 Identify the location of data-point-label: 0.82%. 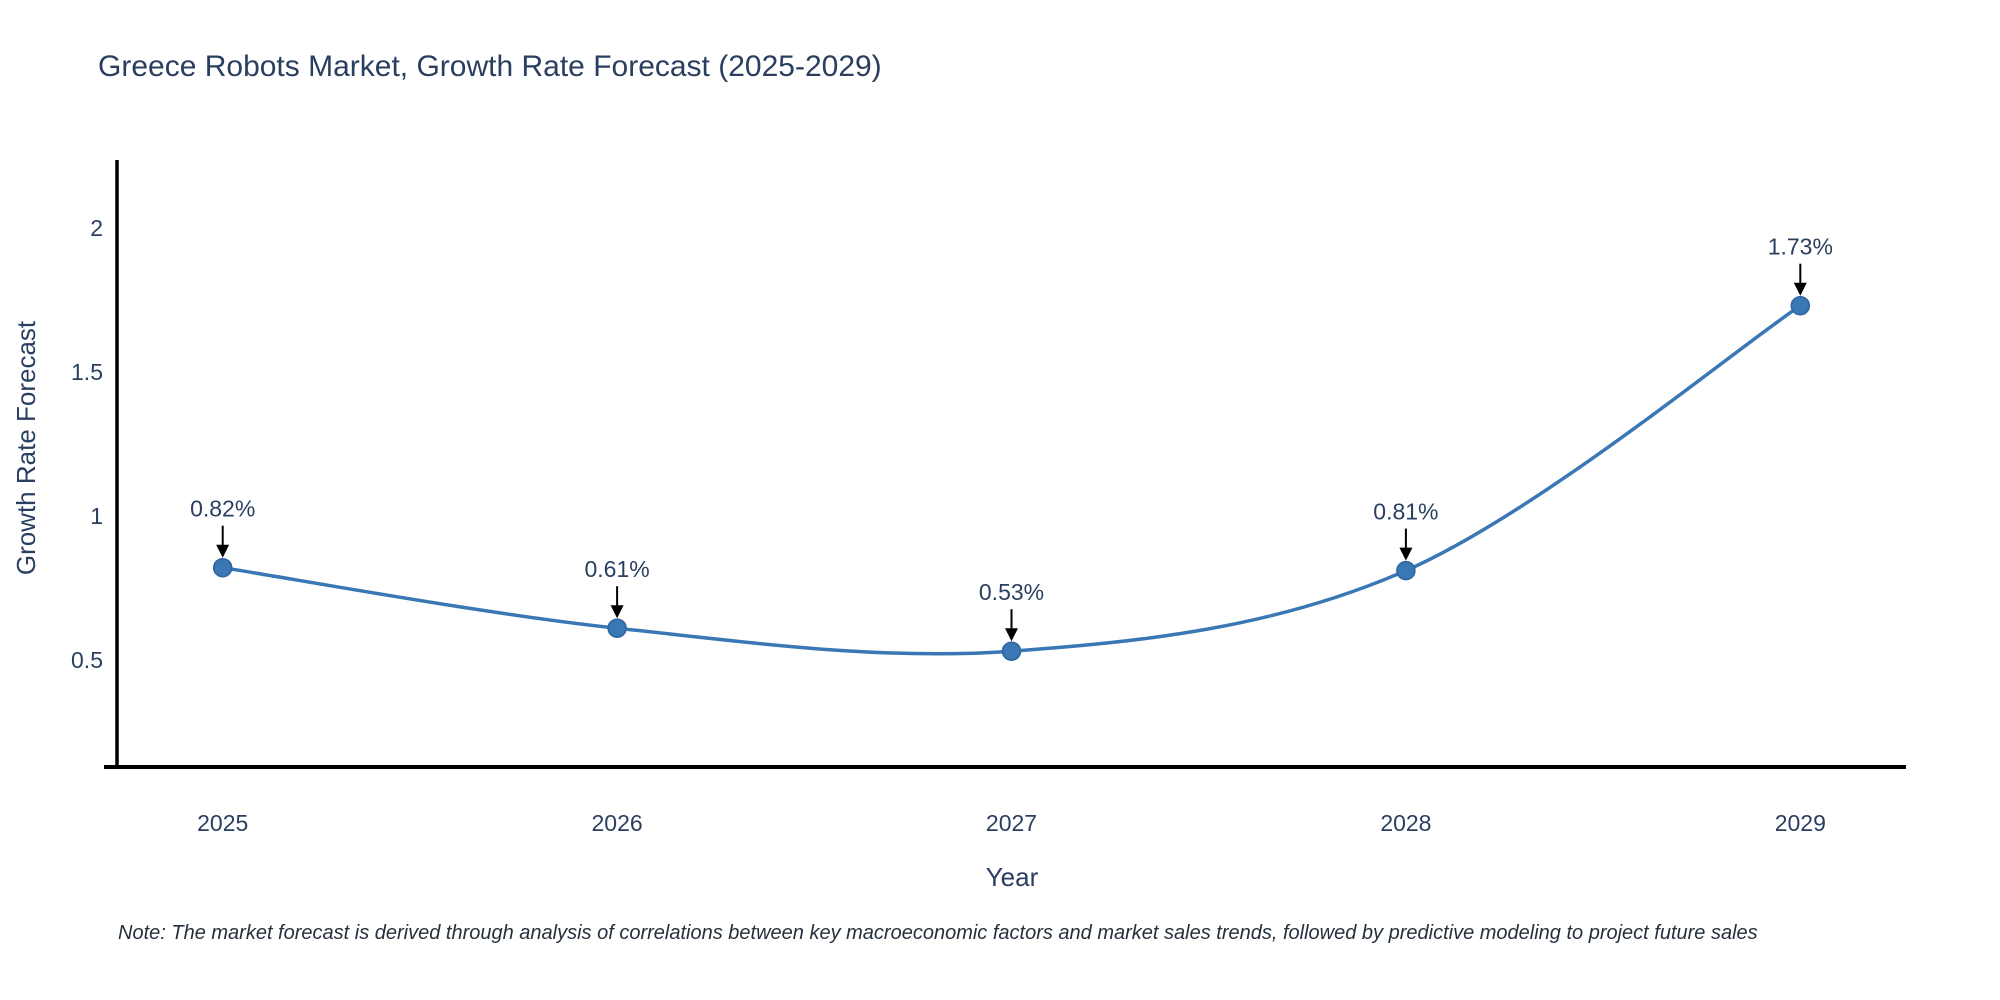
(222, 509).